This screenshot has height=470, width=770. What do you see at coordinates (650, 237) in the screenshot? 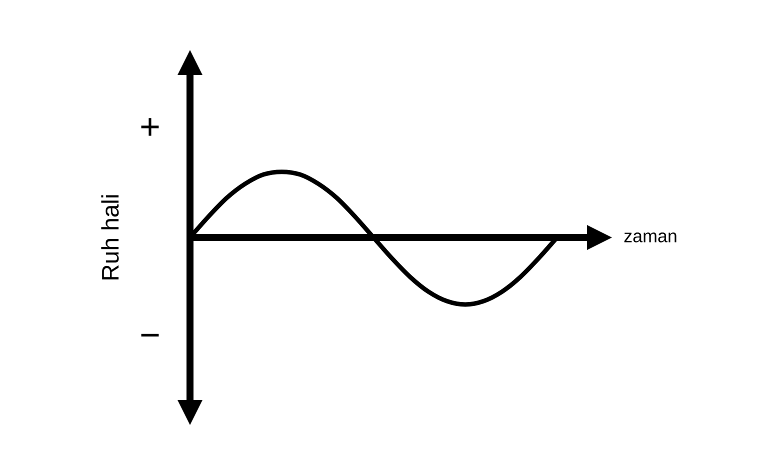
I see `x-axis-title: zaman` at bounding box center [650, 237].